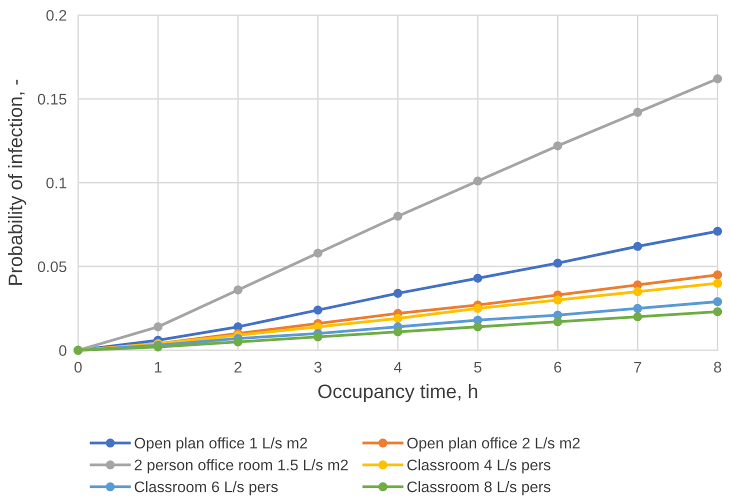  Describe the element at coordinates (221, 444) in the screenshot. I see `legend-label: Open plan office 1 L/s m2` at that location.